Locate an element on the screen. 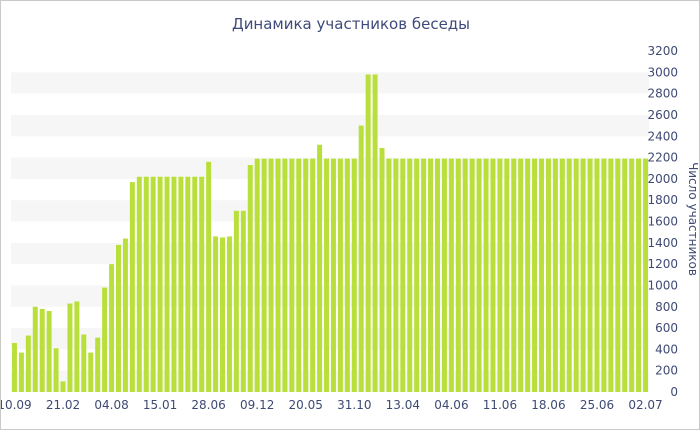  x-tick-label: 13.04 is located at coordinates (403, 405).